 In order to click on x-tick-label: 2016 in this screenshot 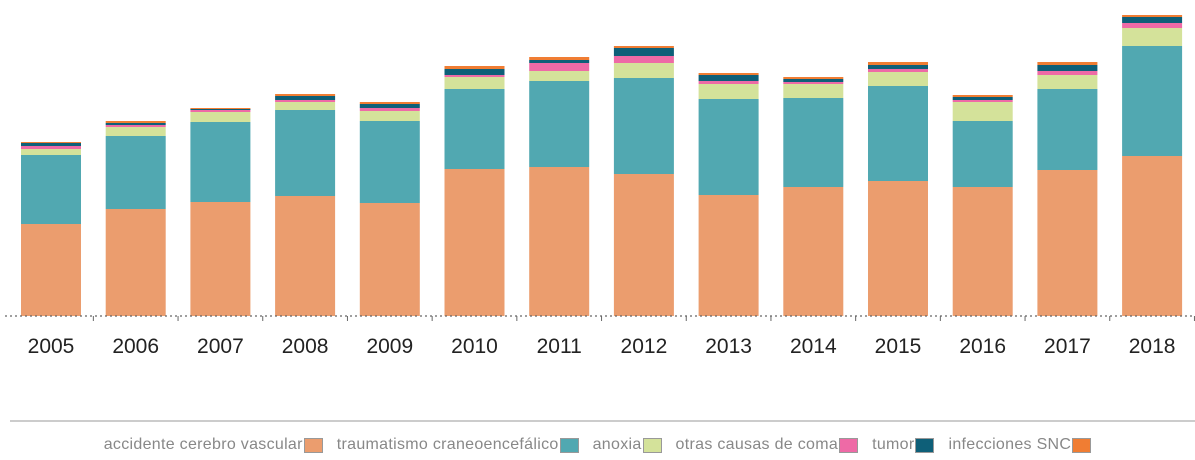, I will do `click(982, 346)`.